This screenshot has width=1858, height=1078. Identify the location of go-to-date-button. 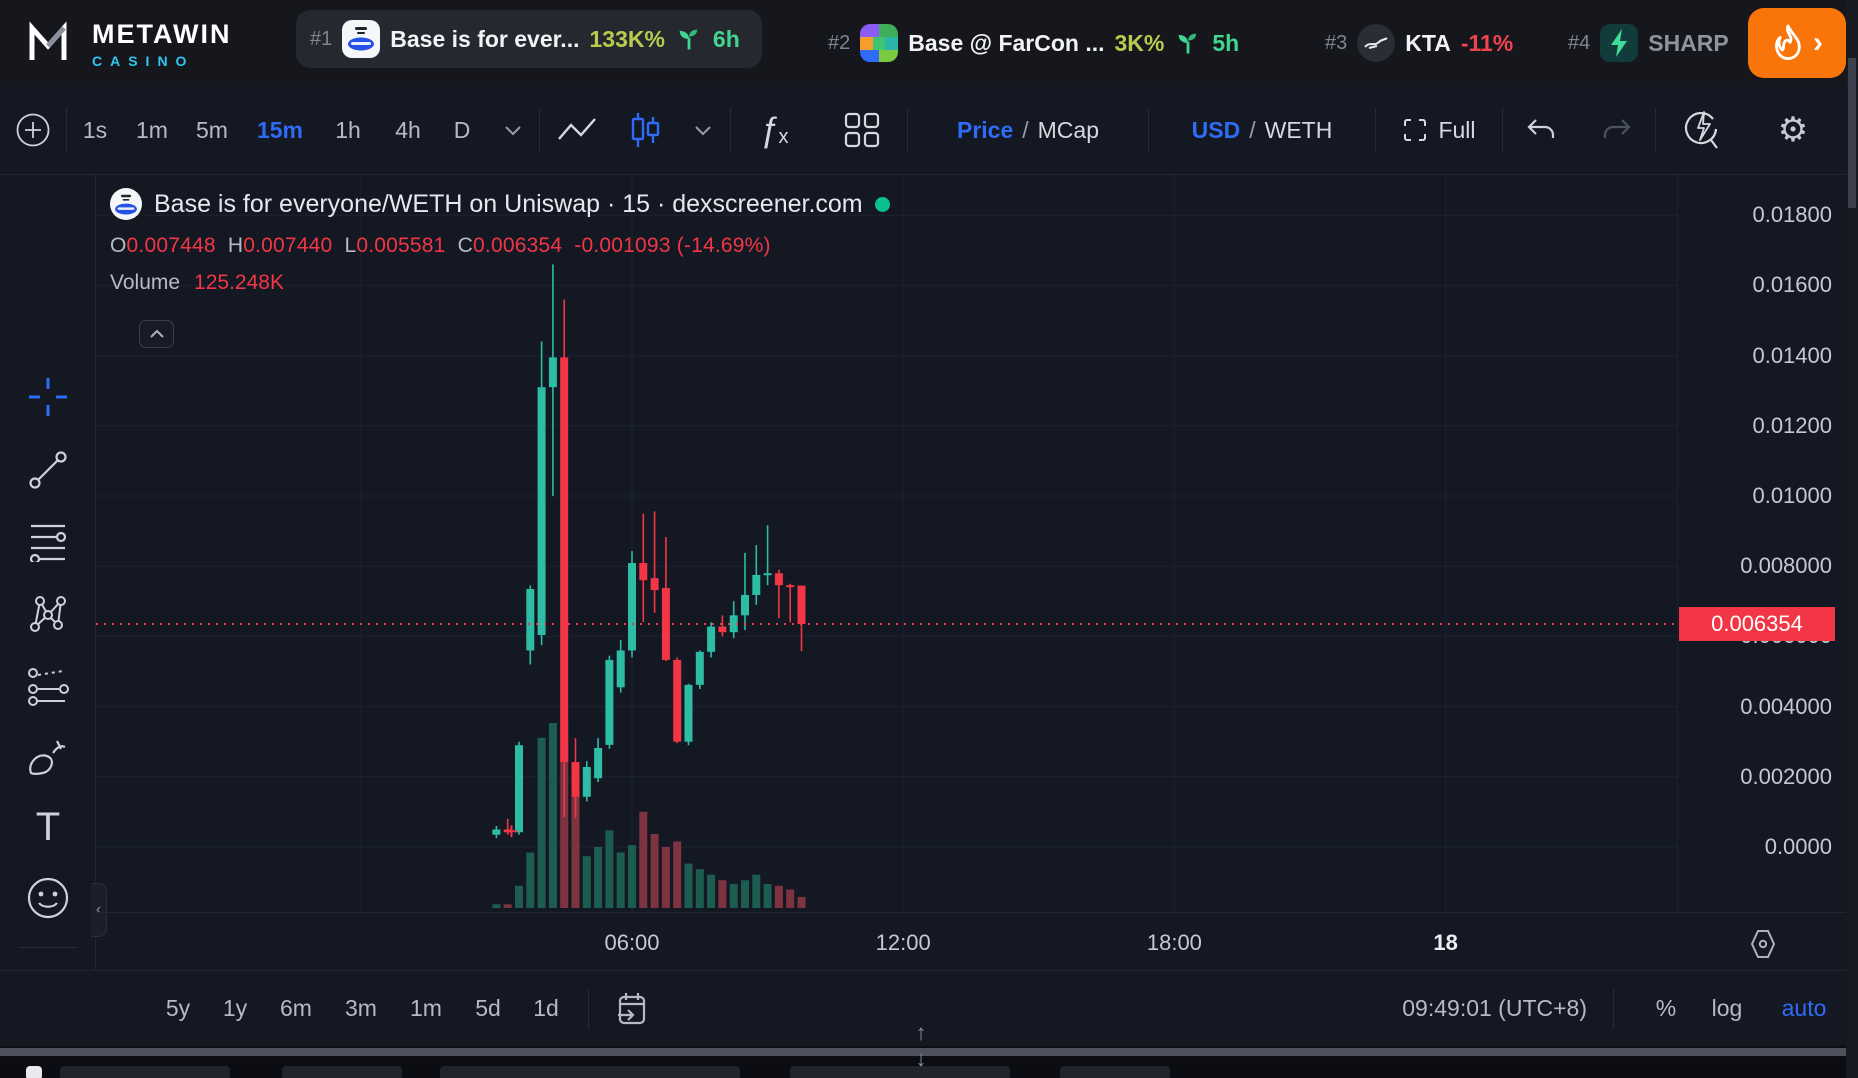
(632, 1009).